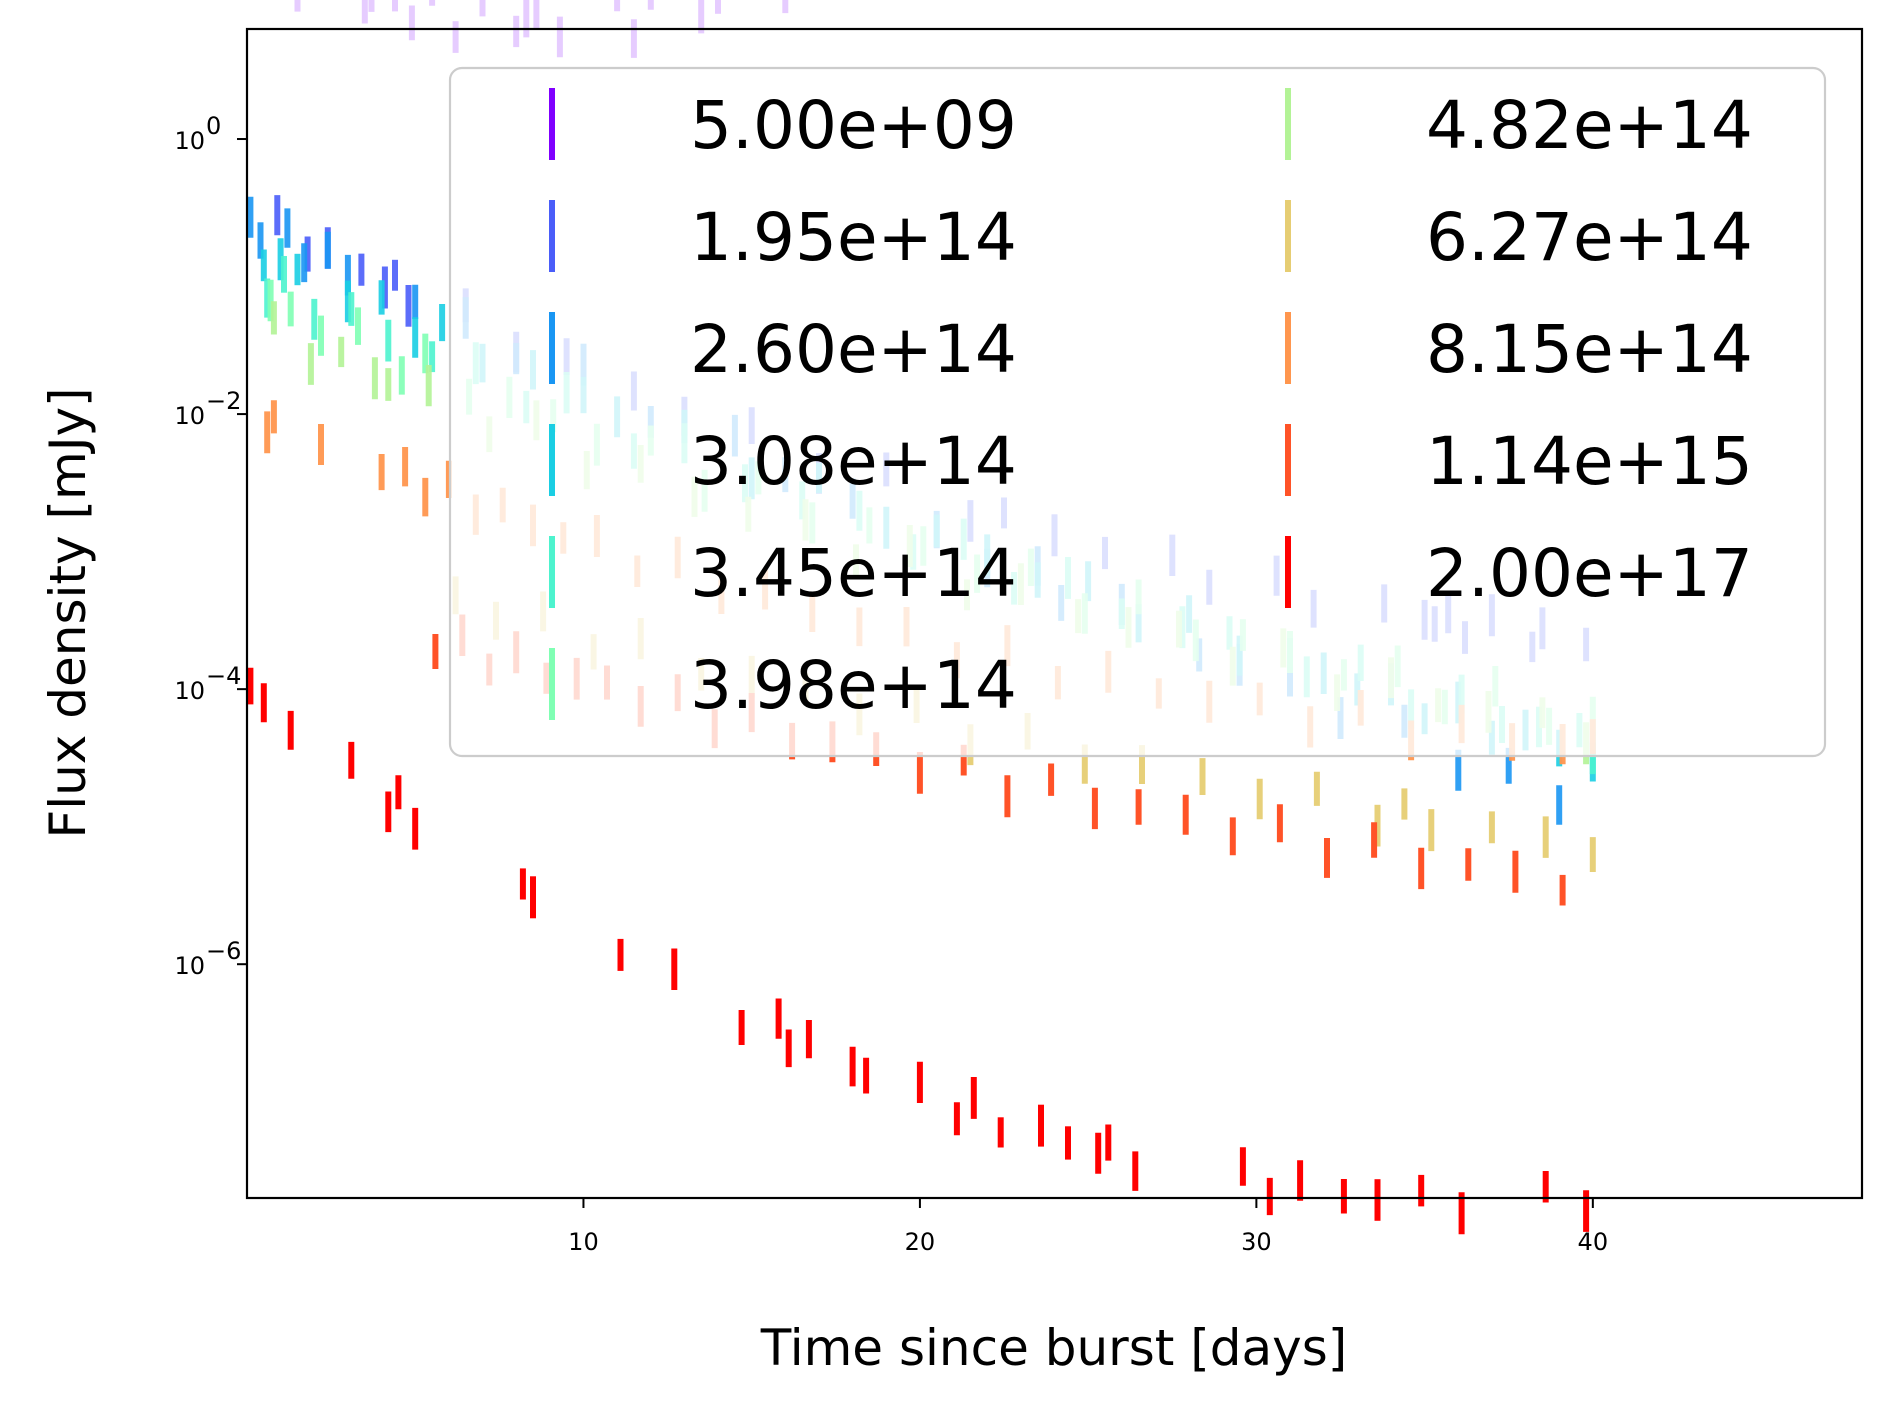 This screenshot has height=1411, width=1887. Describe the element at coordinates (853, 125) in the screenshot. I see `legend-label: 5.00e+09` at that location.